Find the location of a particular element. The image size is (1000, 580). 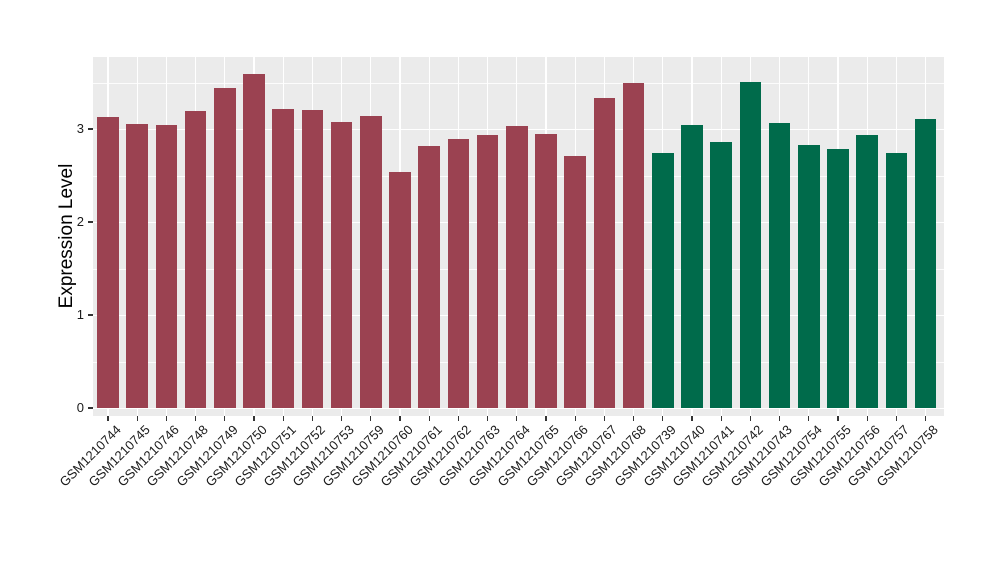

gridline-major-horizontal is located at coordinates (518, 409).